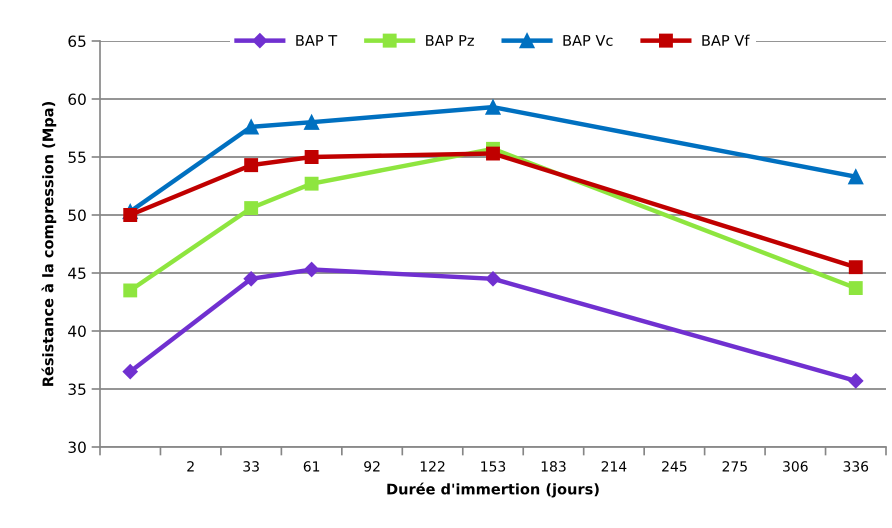 The height and width of the screenshot is (528, 892). I want to click on y-axis-title: Résistance à la compression (Mpa), so click(49, 244).